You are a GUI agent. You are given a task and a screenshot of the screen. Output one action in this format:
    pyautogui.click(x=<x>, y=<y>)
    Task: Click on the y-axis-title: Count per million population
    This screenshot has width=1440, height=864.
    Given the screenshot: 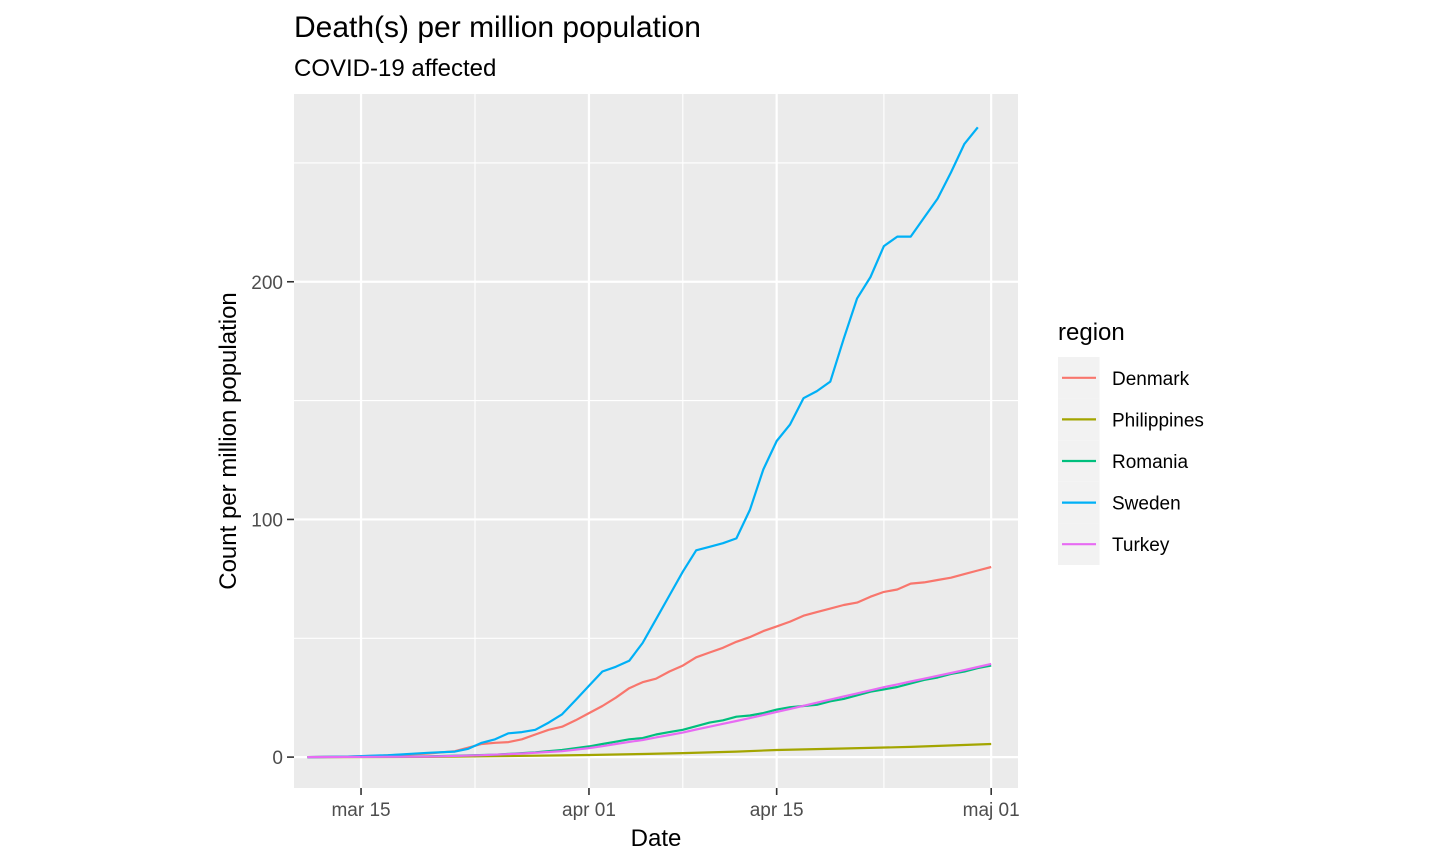 What is the action you would take?
    pyautogui.click(x=228, y=441)
    